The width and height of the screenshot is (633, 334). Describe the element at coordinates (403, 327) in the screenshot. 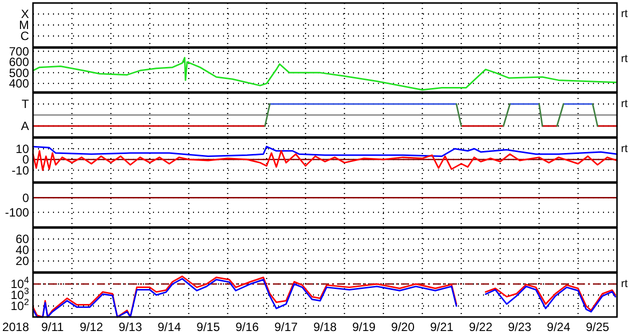

I see `x-tick-label: 9/20` at that location.